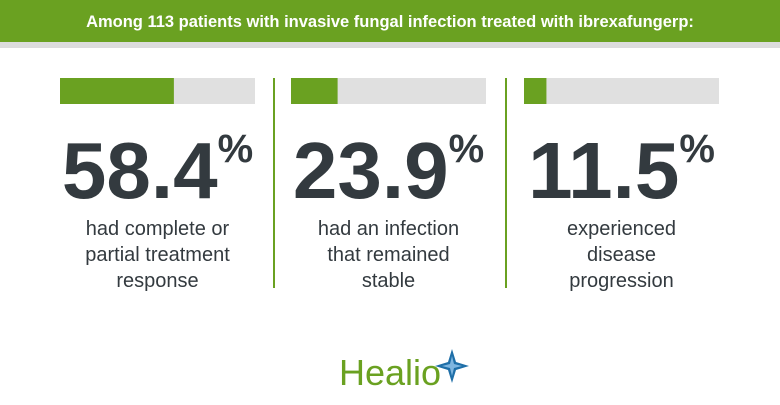 This screenshot has width=780, height=405. What do you see at coordinates (452, 366) in the screenshot?
I see `logo-icon` at bounding box center [452, 366].